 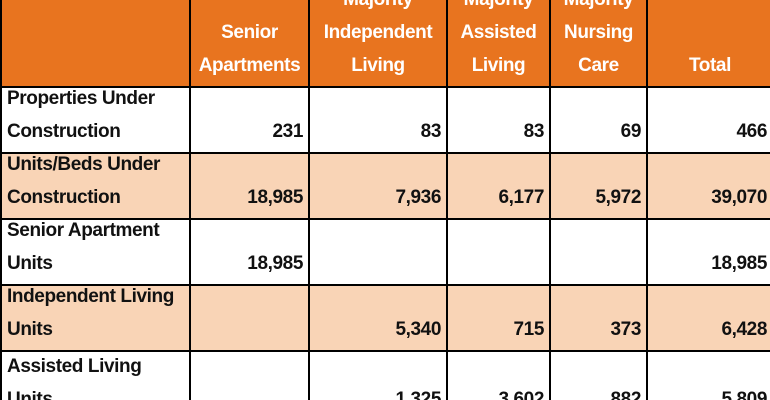 What do you see at coordinates (74, 366) in the screenshot?
I see `row-label-text: Assisted Living` at bounding box center [74, 366].